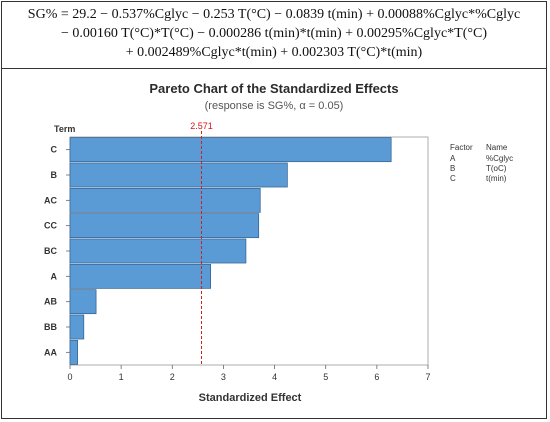 The height and width of the screenshot is (422, 550). I want to click on category-labels: C B AC CC BC A AB BB AA, so click(57, 251).